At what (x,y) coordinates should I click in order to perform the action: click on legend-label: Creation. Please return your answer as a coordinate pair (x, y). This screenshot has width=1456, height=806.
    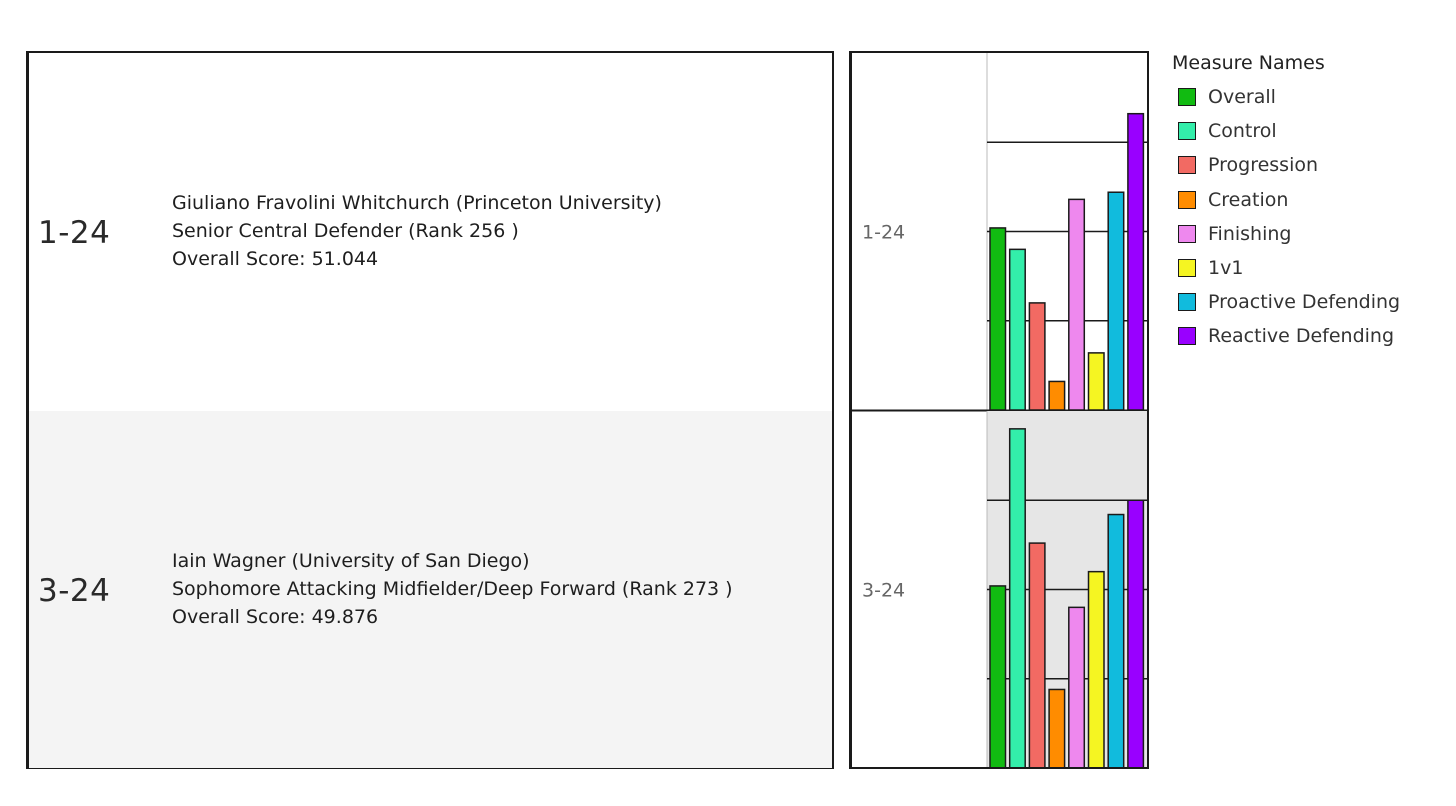
    Looking at the image, I should click on (1248, 199).